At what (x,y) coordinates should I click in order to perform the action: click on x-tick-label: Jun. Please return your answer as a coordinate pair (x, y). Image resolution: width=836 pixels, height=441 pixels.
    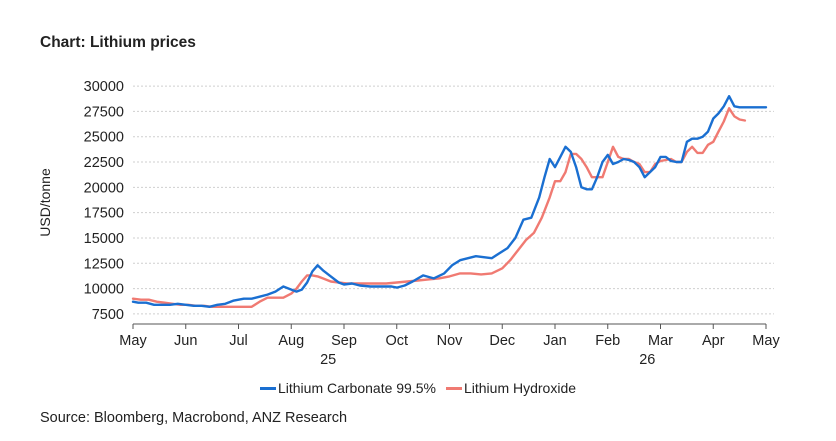
    Looking at the image, I should click on (185, 341).